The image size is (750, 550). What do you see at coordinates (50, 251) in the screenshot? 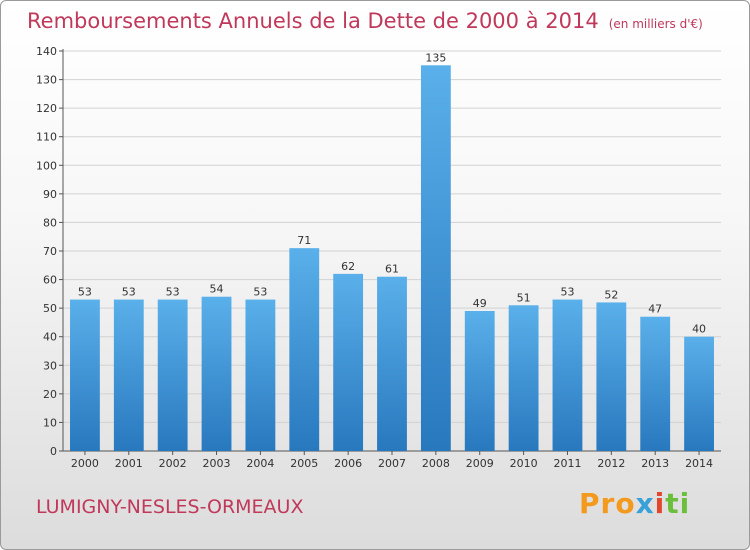
I see `y-tick-label: 70` at bounding box center [50, 251].